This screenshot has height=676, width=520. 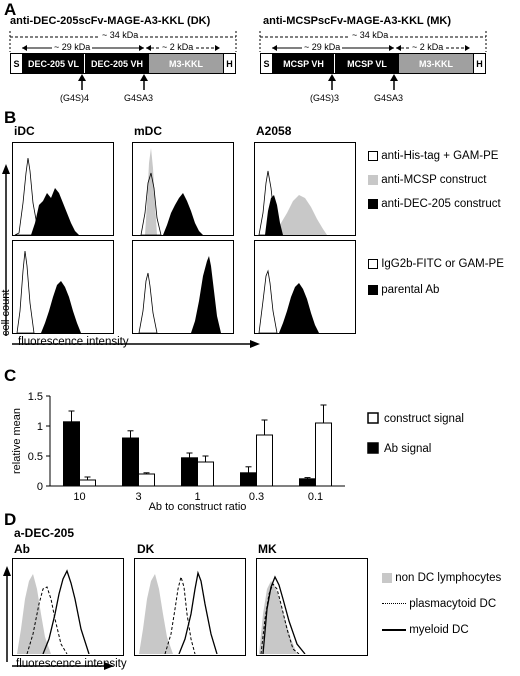 I want to click on panel-b-axes, so click(x=131, y=256).